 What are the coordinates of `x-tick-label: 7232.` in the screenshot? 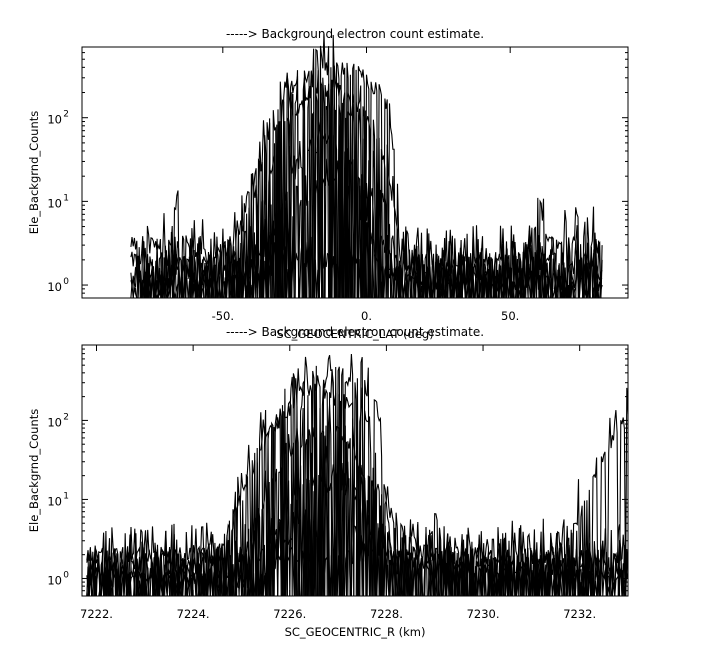 It's located at (579, 614).